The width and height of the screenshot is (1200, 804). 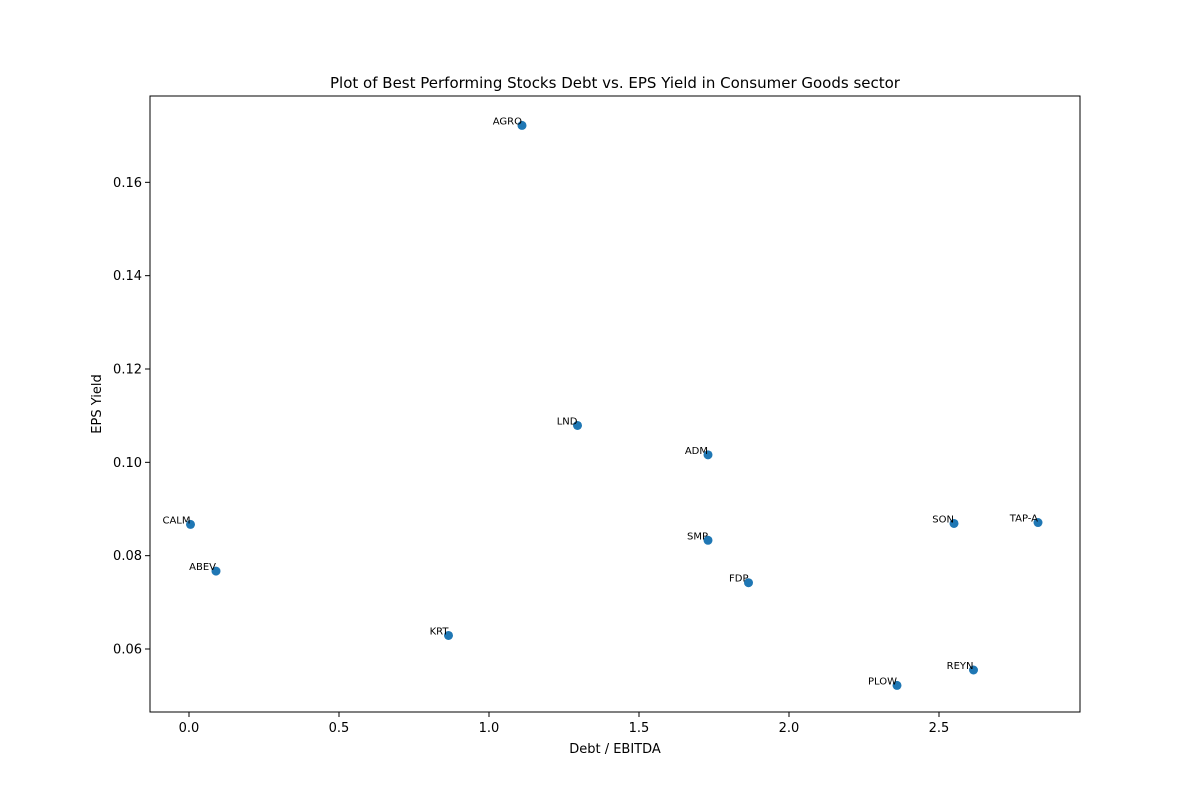 I want to click on data-point-label: AGRO, so click(x=507, y=121).